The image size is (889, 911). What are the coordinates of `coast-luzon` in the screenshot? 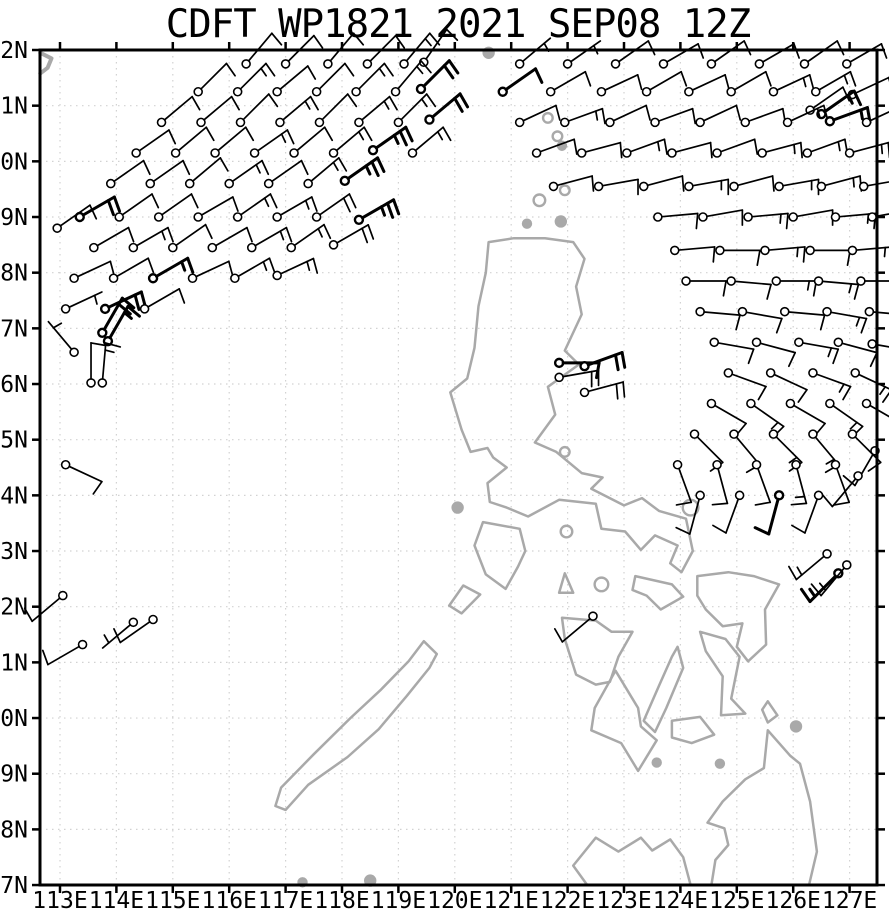 It's located at (572, 405).